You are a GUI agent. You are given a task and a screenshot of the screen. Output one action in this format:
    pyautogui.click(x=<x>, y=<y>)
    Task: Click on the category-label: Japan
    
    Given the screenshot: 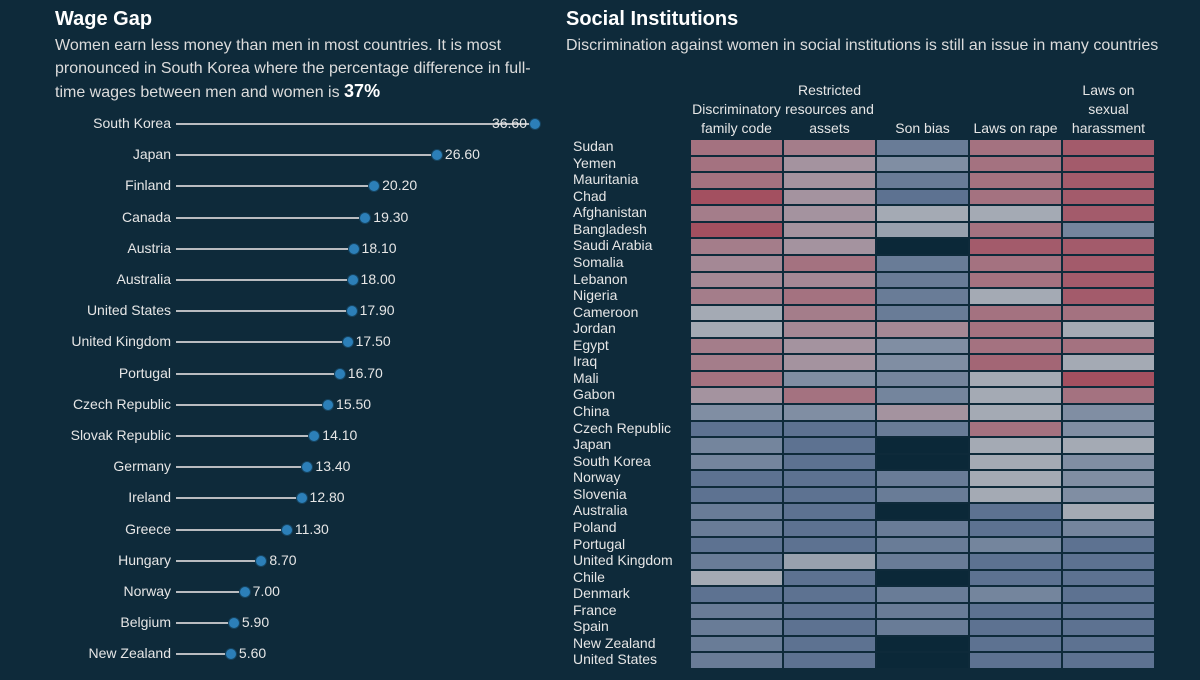 What is the action you would take?
    pyautogui.click(x=151, y=154)
    